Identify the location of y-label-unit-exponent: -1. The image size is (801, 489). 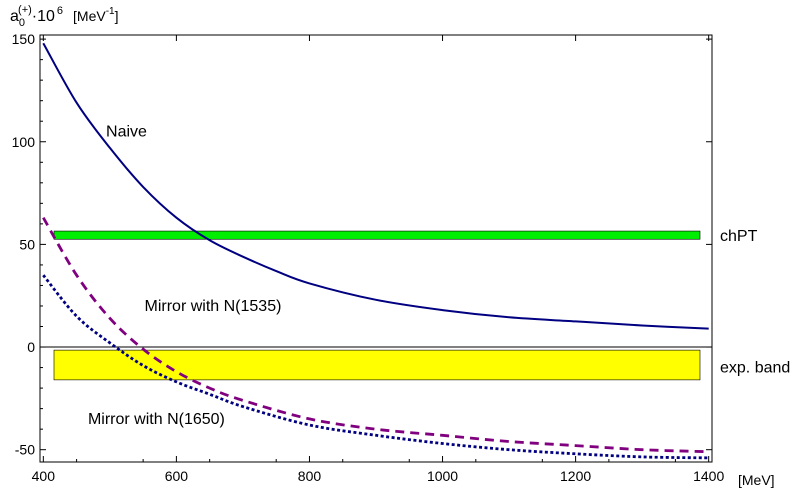
(110, 11).